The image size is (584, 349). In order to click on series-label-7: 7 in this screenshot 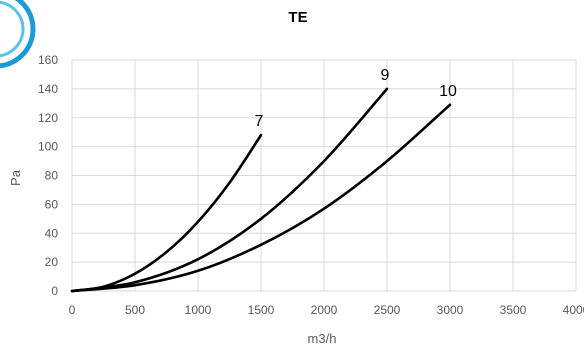, I will do `click(259, 121)`.